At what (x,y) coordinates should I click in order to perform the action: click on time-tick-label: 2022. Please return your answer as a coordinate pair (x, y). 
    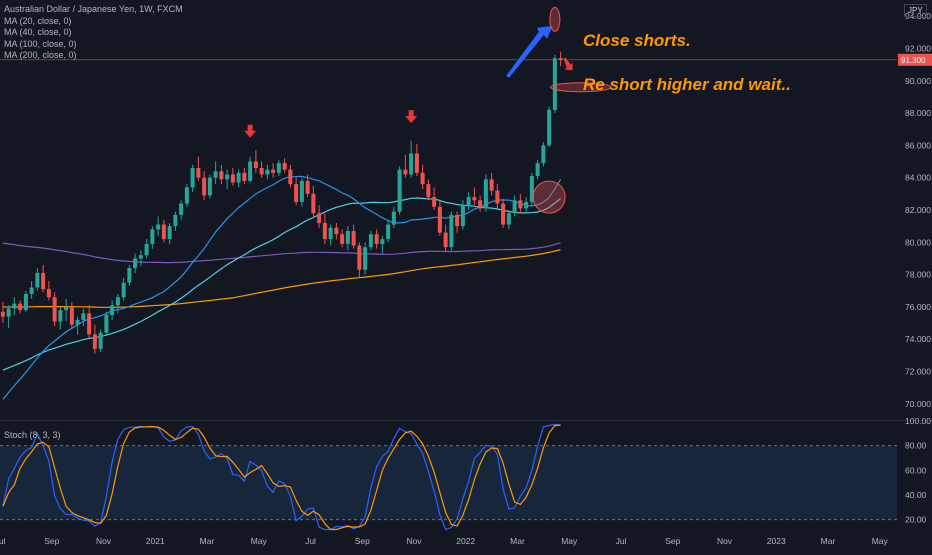
    Looking at the image, I should click on (465, 541).